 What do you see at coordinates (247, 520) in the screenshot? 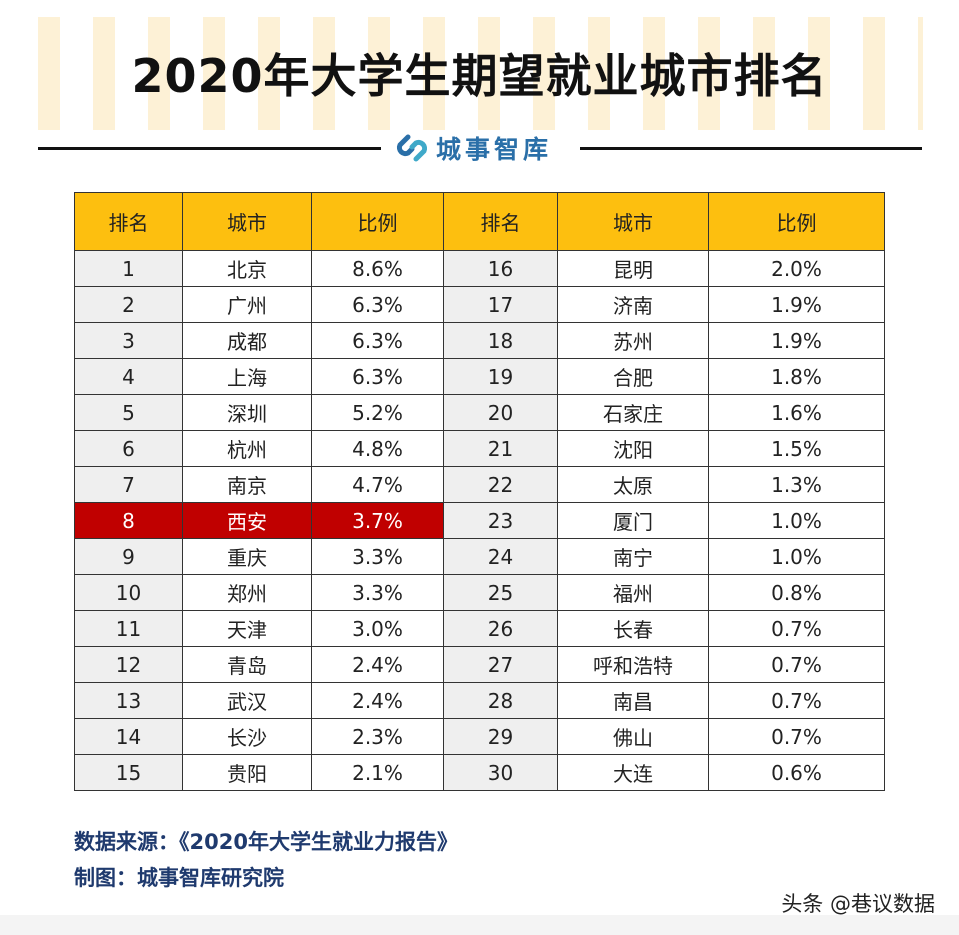
I see `city-cell: 西安` at bounding box center [247, 520].